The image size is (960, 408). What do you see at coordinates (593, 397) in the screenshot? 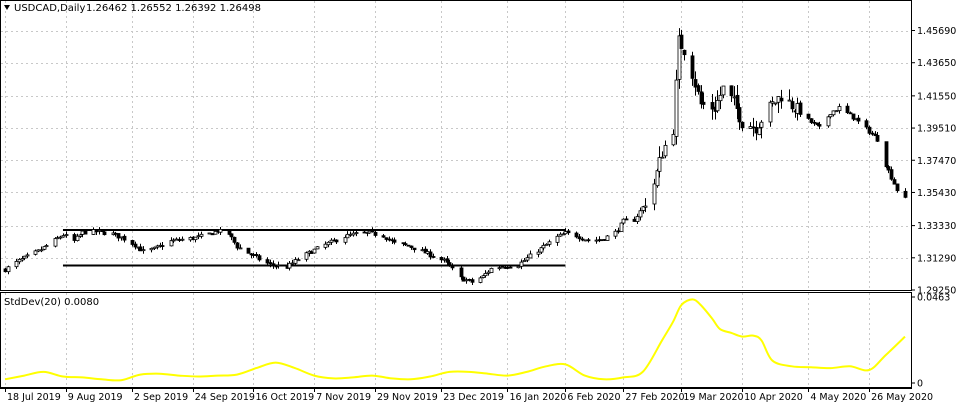
I see `time-tick-label: 6 Feb 2020` at bounding box center [593, 397].